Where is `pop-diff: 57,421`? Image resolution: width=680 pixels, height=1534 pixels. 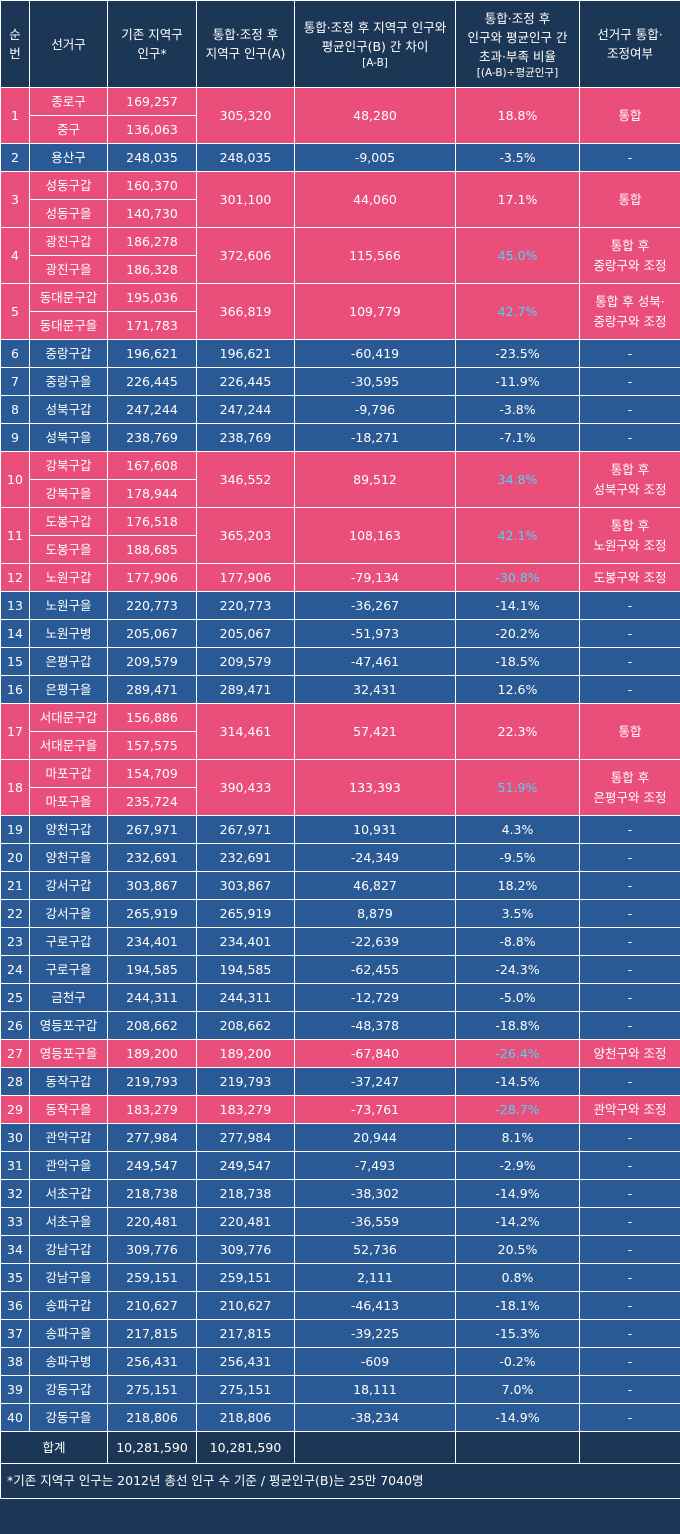 pop-diff: 57,421 is located at coordinates (375, 731).